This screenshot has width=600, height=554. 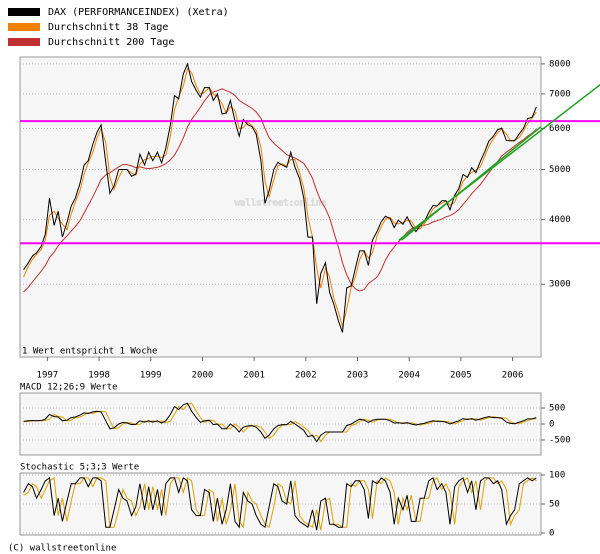 What do you see at coordinates (48, 376) in the screenshot?
I see `x-tick-label: 1997` at bounding box center [48, 376].